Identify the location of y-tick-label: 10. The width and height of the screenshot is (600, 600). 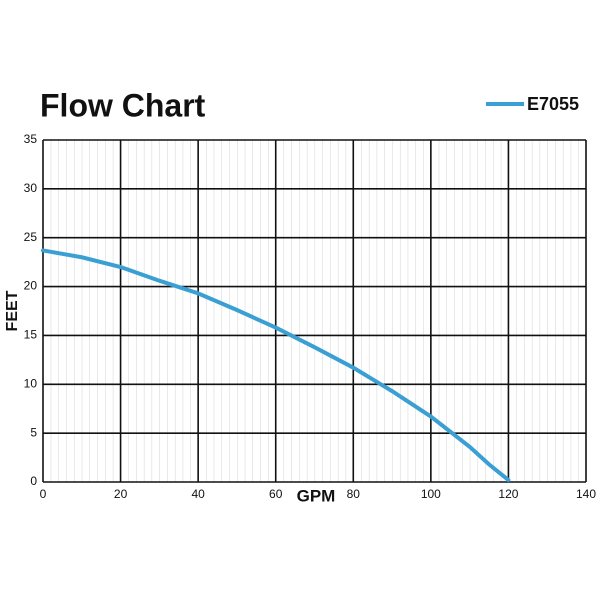
(31, 383).